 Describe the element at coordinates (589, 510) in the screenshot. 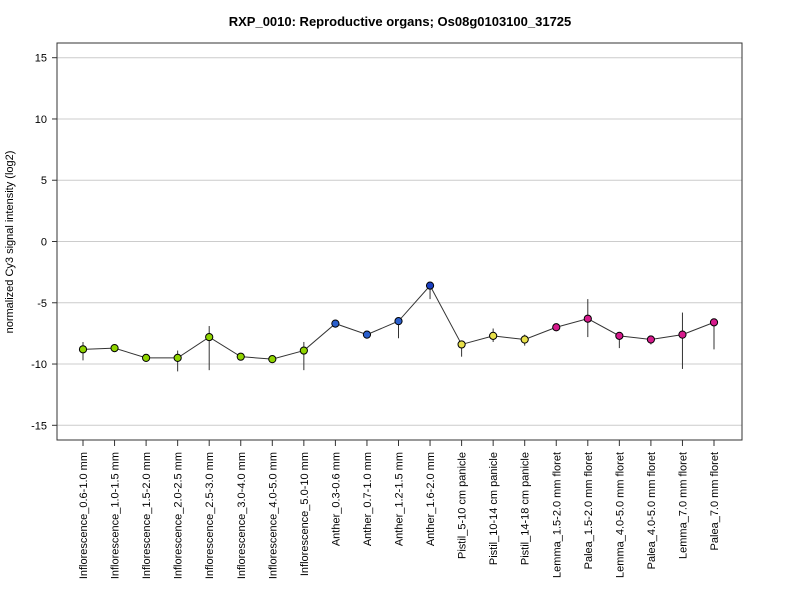

I see `x-tick-label: Palea_1.5-2.0 mm floret` at that location.